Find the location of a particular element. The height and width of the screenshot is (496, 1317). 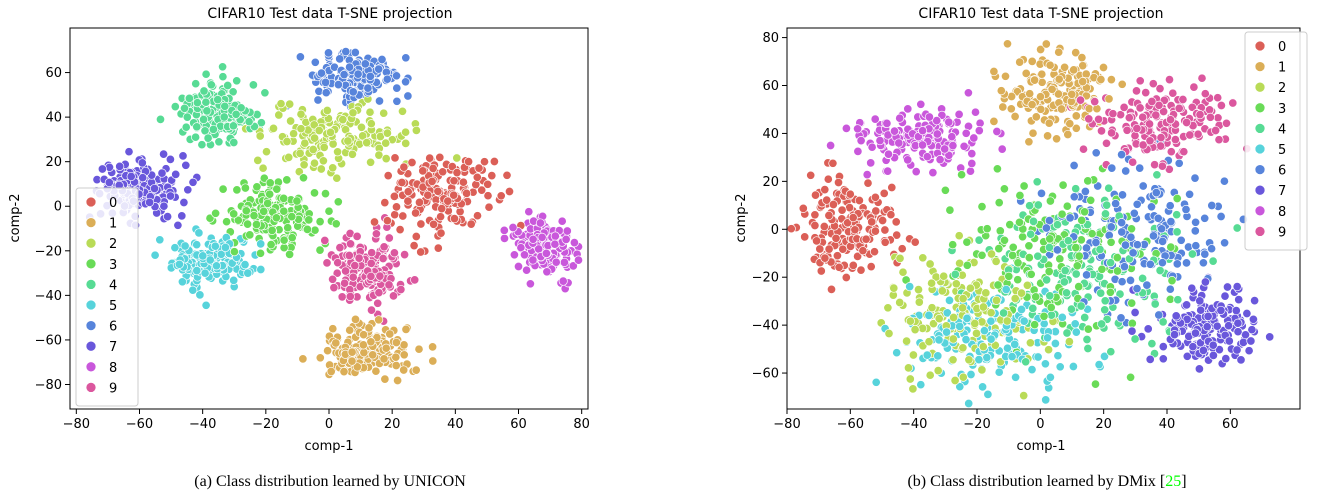

x-tick-label: 60 is located at coordinates (1230, 424).